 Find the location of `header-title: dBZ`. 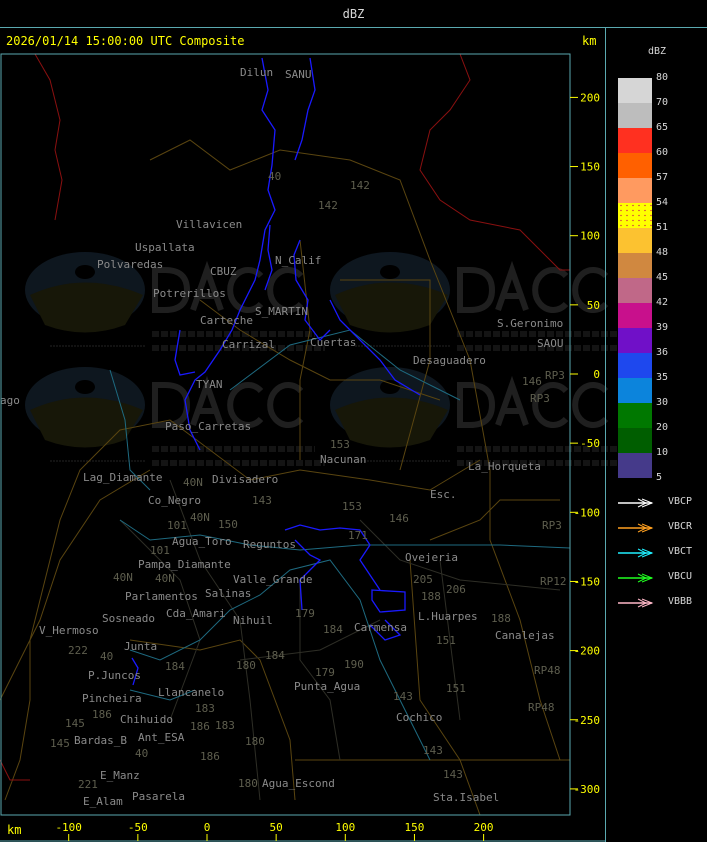

header-title: dBZ is located at coordinates (353, 14).